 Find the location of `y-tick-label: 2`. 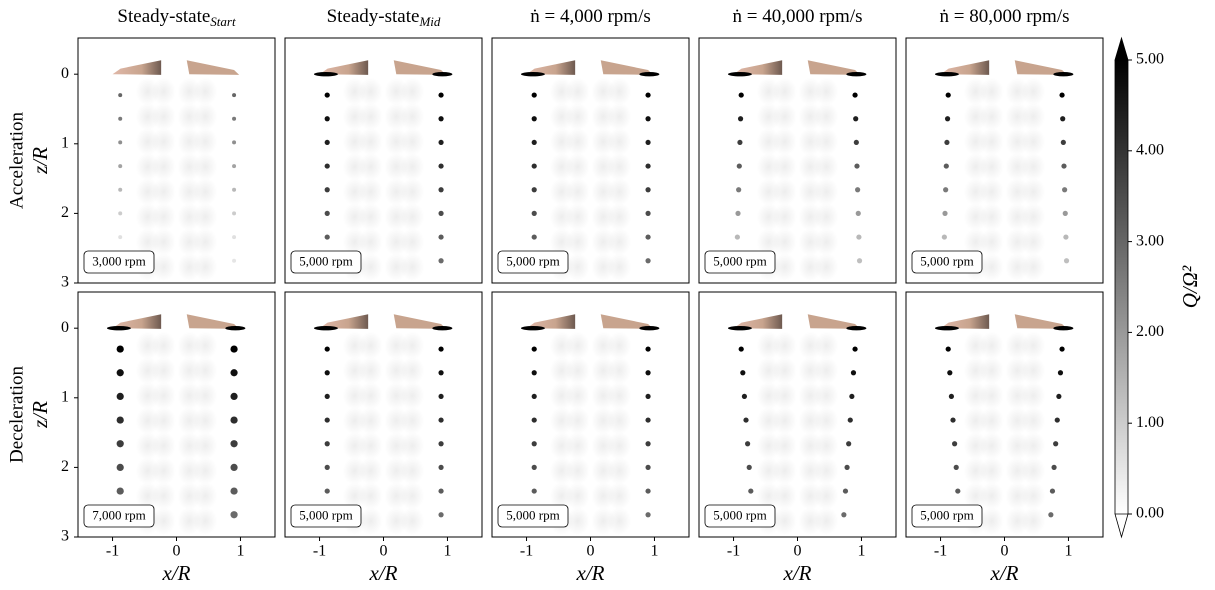

y-tick-label: 2 is located at coordinates (65, 212).